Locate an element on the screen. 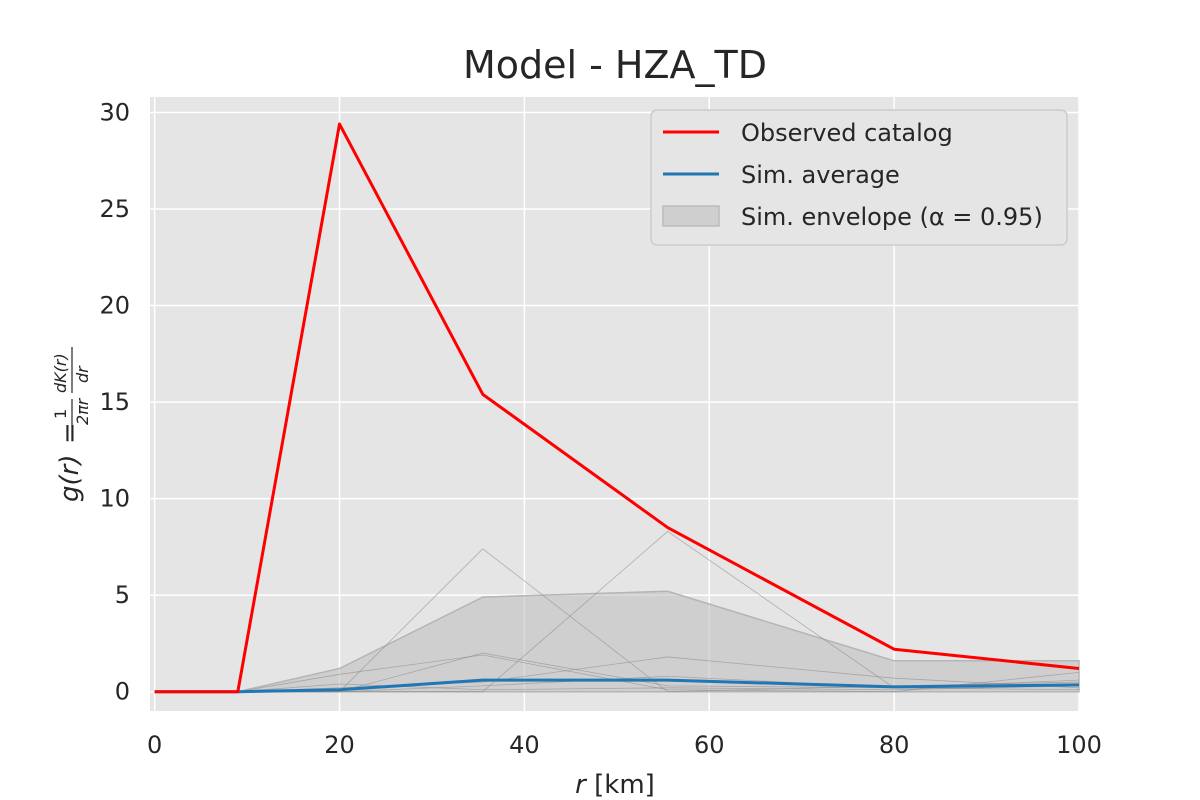 This screenshot has width=1200, height=800. svg-text: g(r) is located at coordinates (70, 478).